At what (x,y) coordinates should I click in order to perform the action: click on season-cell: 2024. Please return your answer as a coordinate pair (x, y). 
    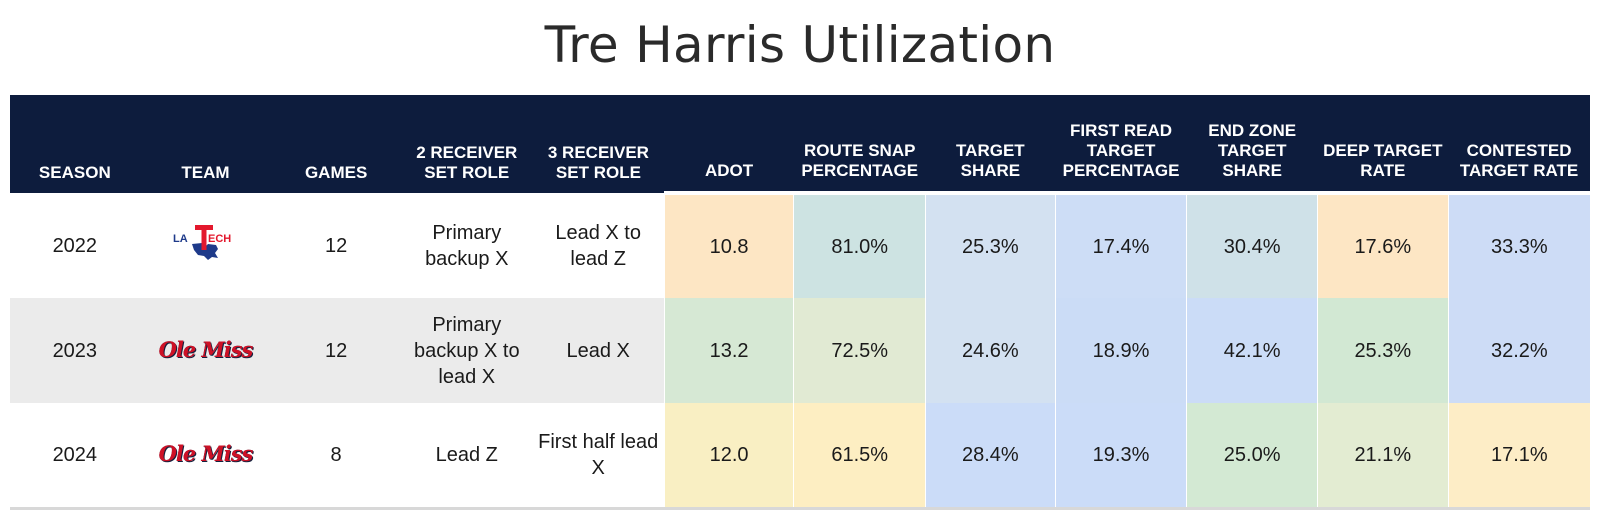
    Looking at the image, I should click on (75, 456).